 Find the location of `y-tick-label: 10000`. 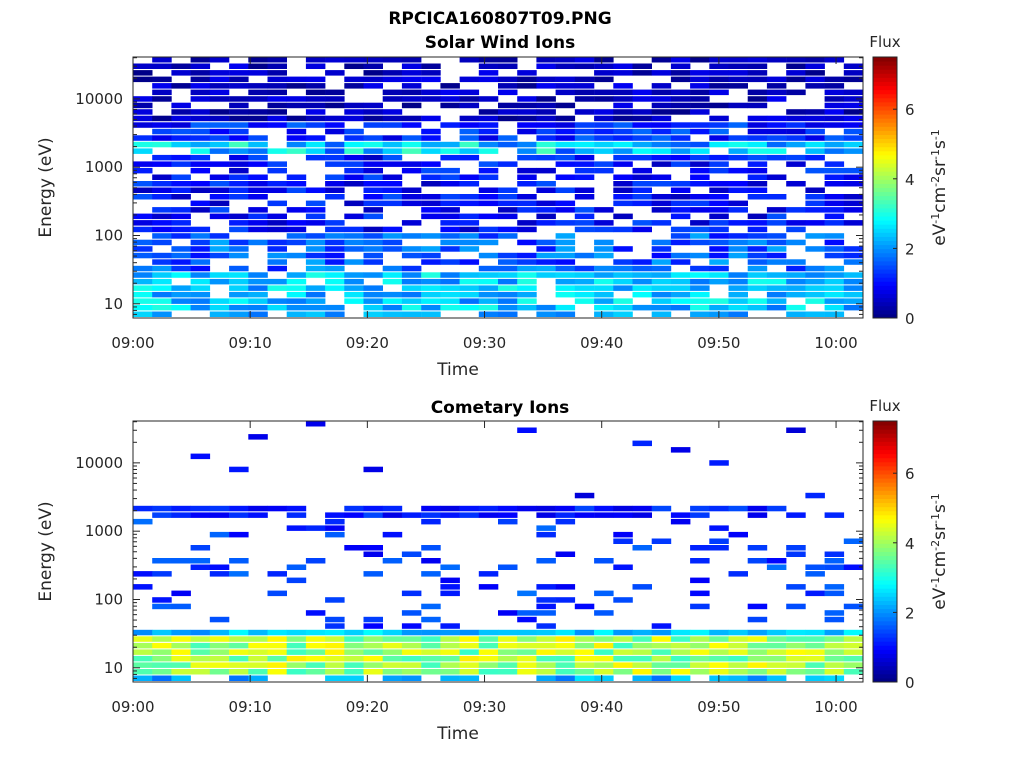

y-tick-label: 10000 is located at coordinates (99, 463).